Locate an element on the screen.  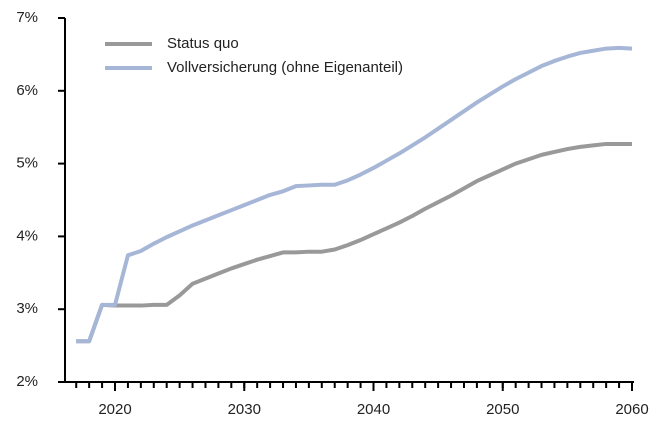
x-tick-label: 2040 is located at coordinates (373, 409).